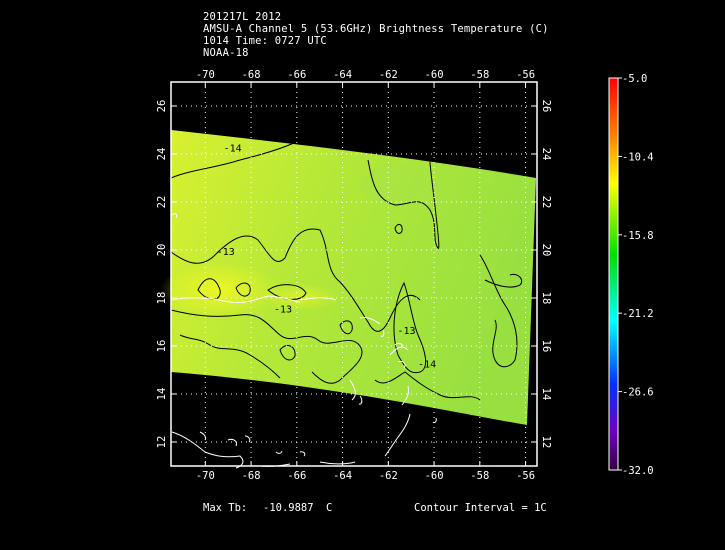 The width and height of the screenshot is (725, 550). What do you see at coordinates (479, 75) in the screenshot?
I see `lon-tick-label-top: -58` at bounding box center [479, 75].